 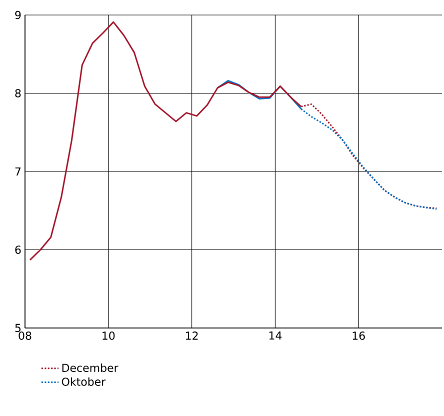 What do you see at coordinates (84, 381) in the screenshot?
I see `legend-label: Oktober` at bounding box center [84, 381].